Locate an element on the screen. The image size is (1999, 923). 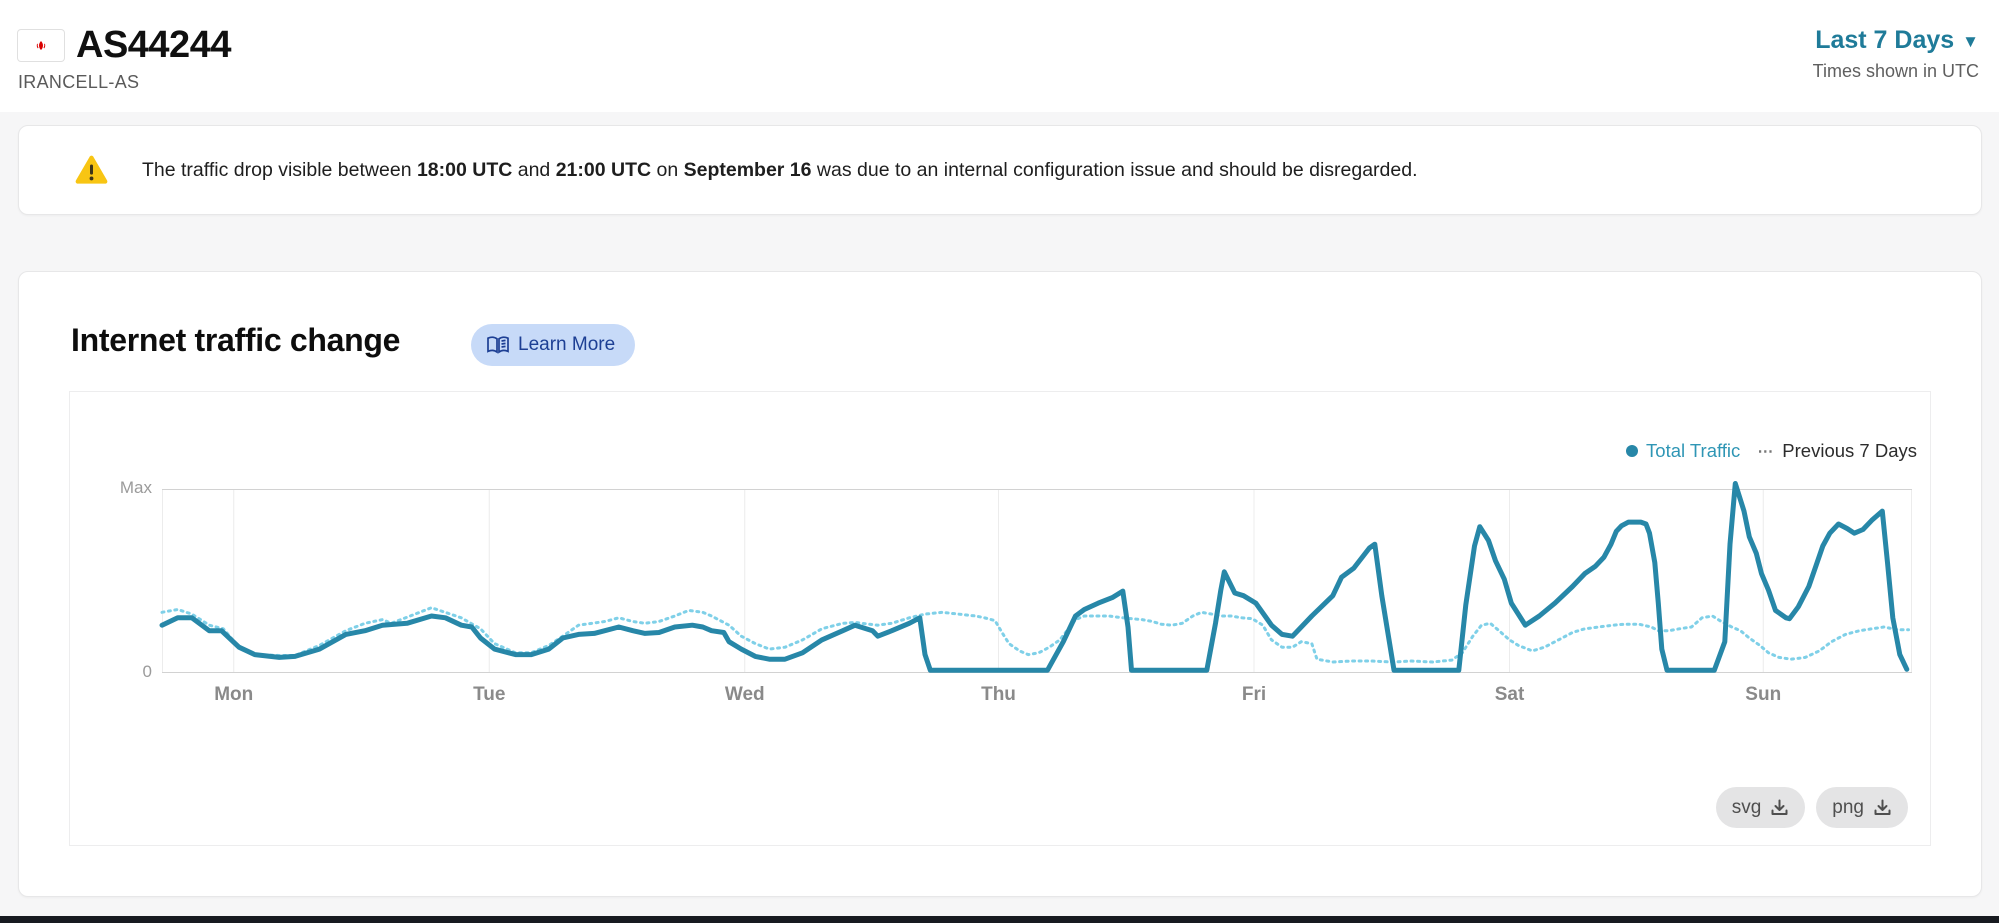
chart-legend: Total Traffic Previous 7 Days is located at coordinates (1771, 451).